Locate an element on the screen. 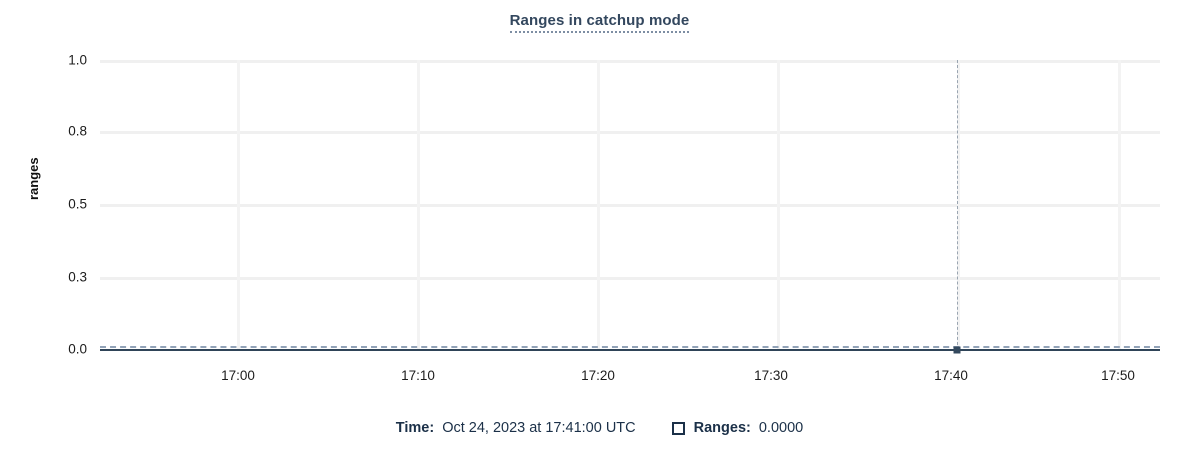 The width and height of the screenshot is (1199, 469). y-tick-label: 1.0 is located at coordinates (77, 60).